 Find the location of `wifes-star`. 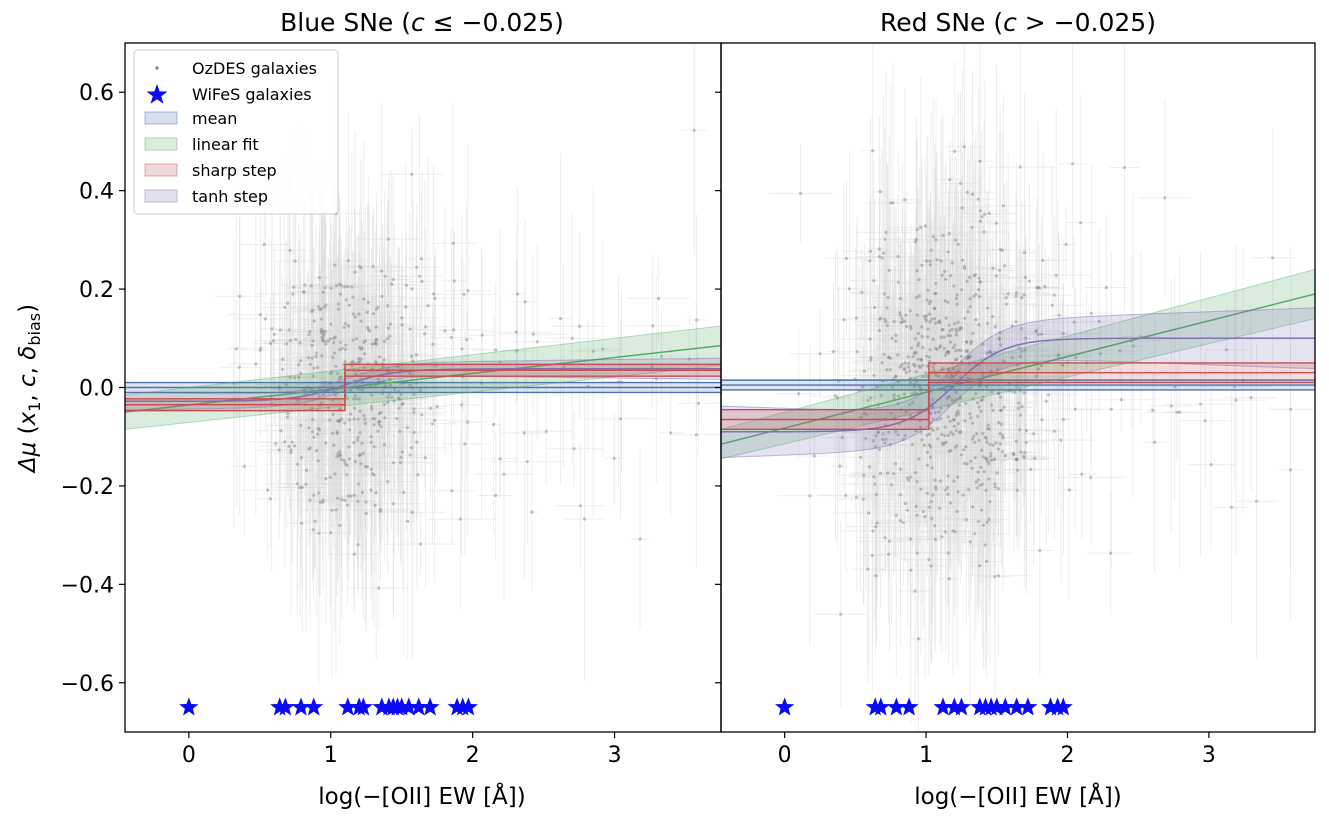

wifes-star is located at coordinates (896, 706).